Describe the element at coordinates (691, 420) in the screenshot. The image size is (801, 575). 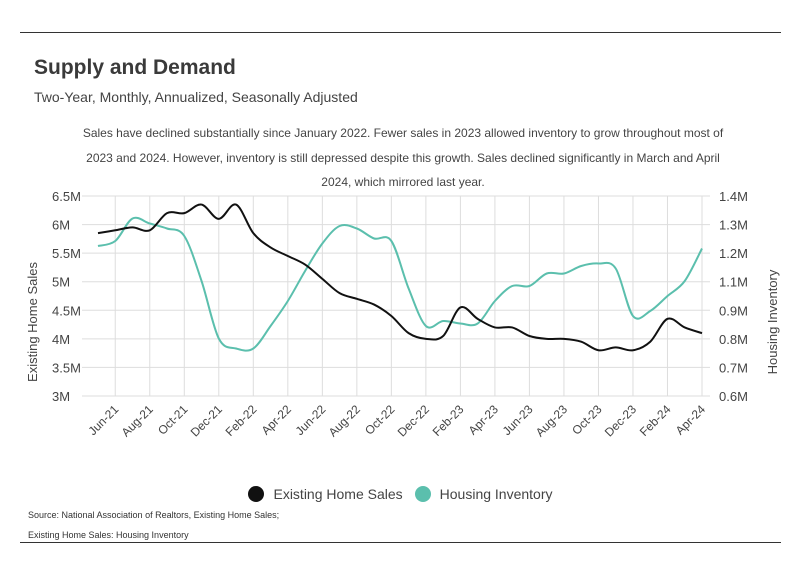
I see `x-tick-label: Apr-24` at that location.